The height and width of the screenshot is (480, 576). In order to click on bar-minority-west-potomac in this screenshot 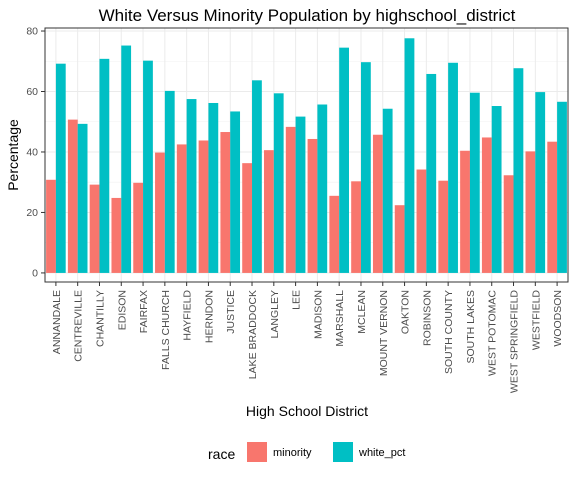, I will do `click(486, 205)`.